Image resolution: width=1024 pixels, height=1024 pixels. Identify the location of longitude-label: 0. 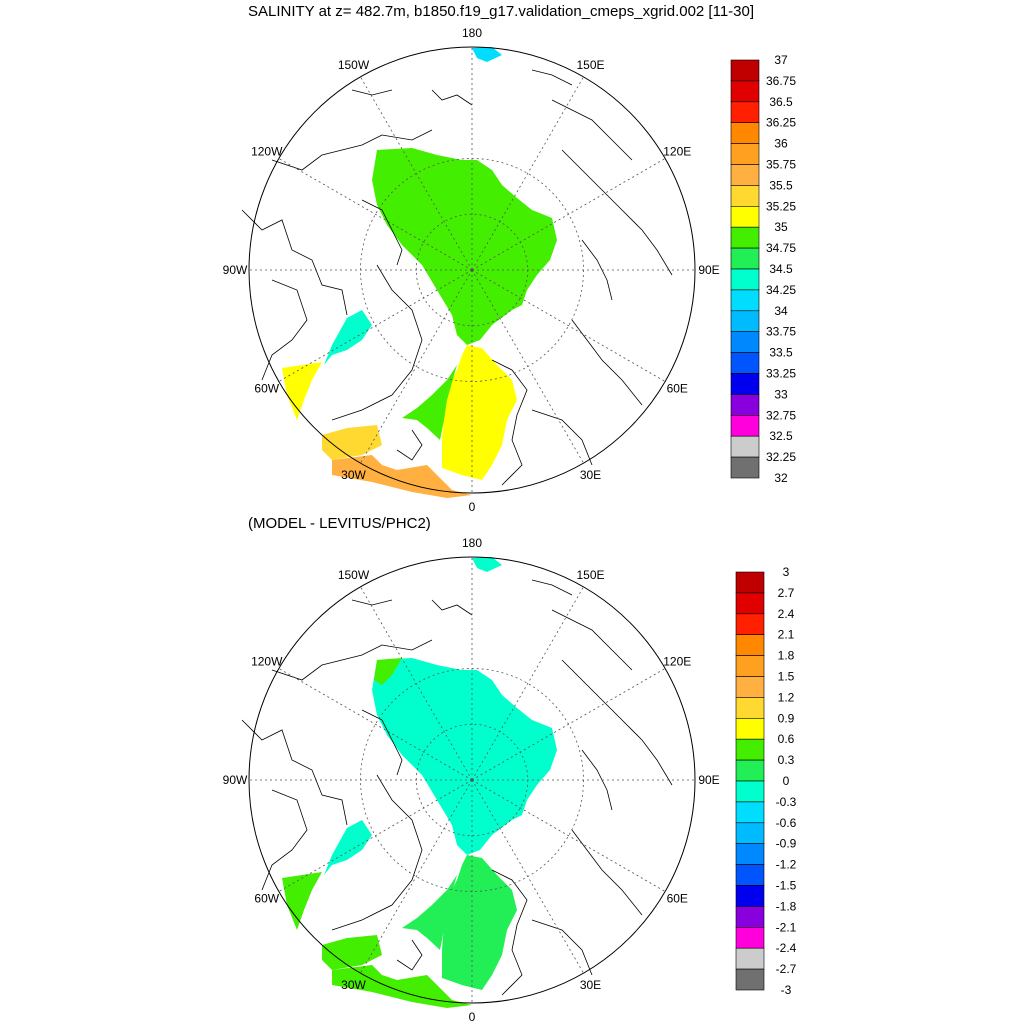
(472, 1017).